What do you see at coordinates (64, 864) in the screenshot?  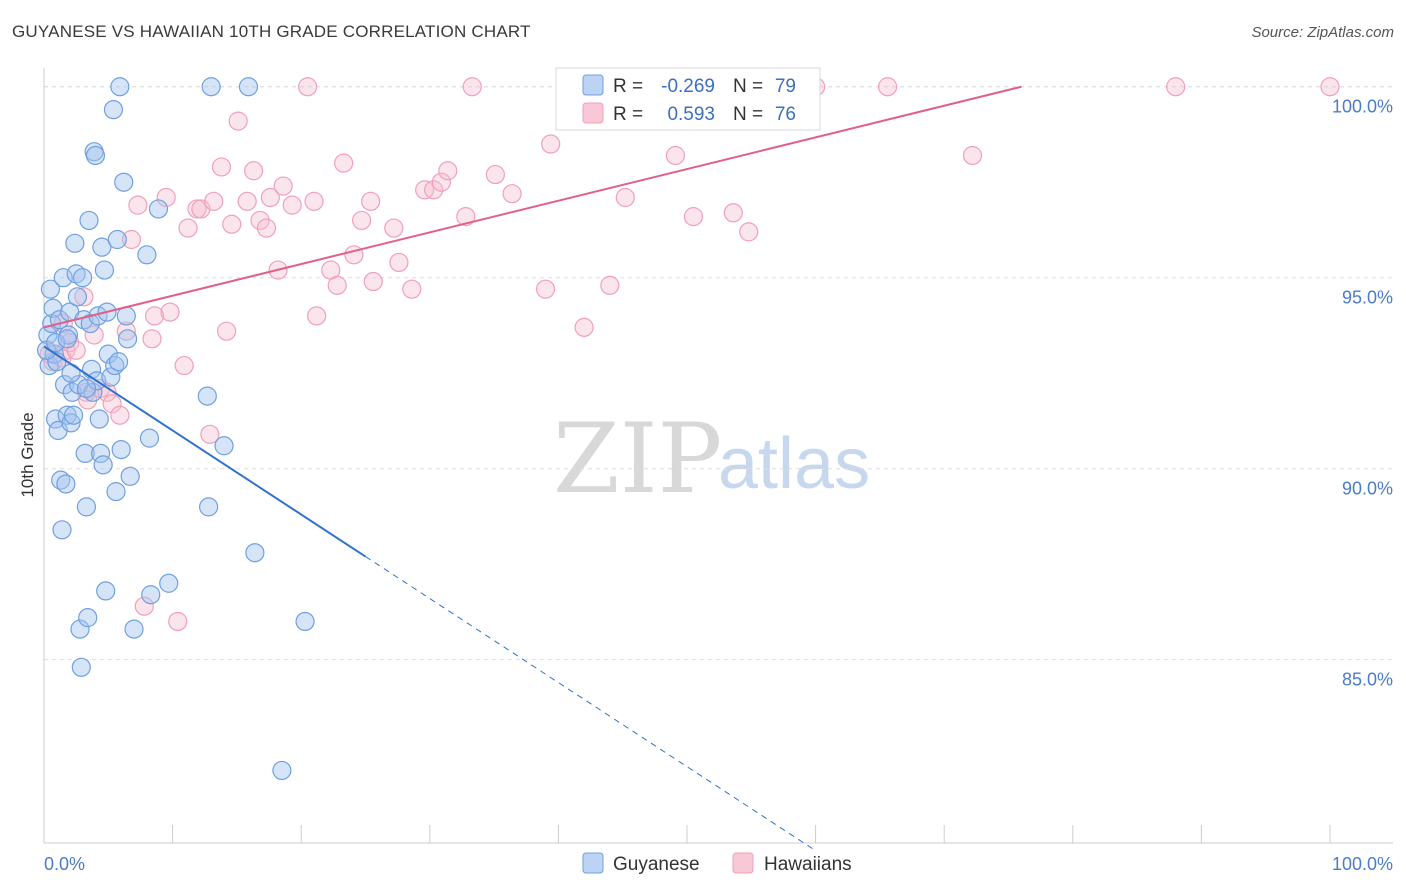 I see `x-tick-label-min: 0.0%` at bounding box center [64, 864].